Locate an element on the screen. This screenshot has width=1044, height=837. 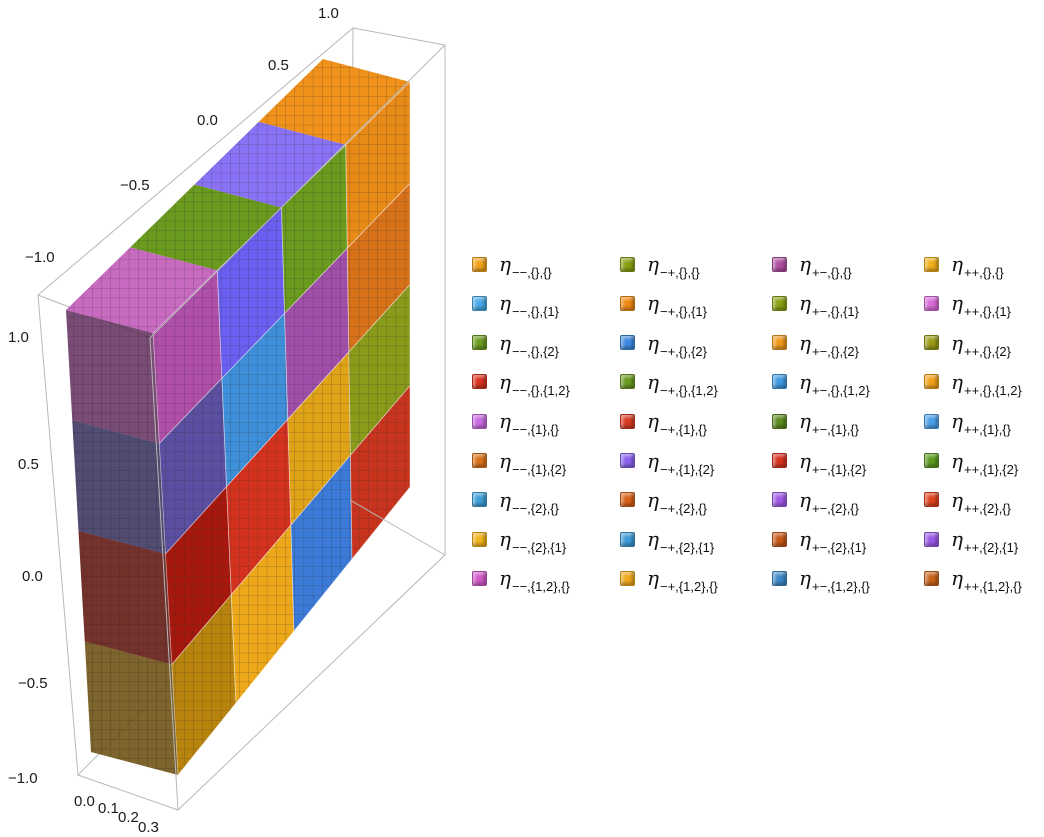
left-tick-label: 0.0 is located at coordinates (32, 576).